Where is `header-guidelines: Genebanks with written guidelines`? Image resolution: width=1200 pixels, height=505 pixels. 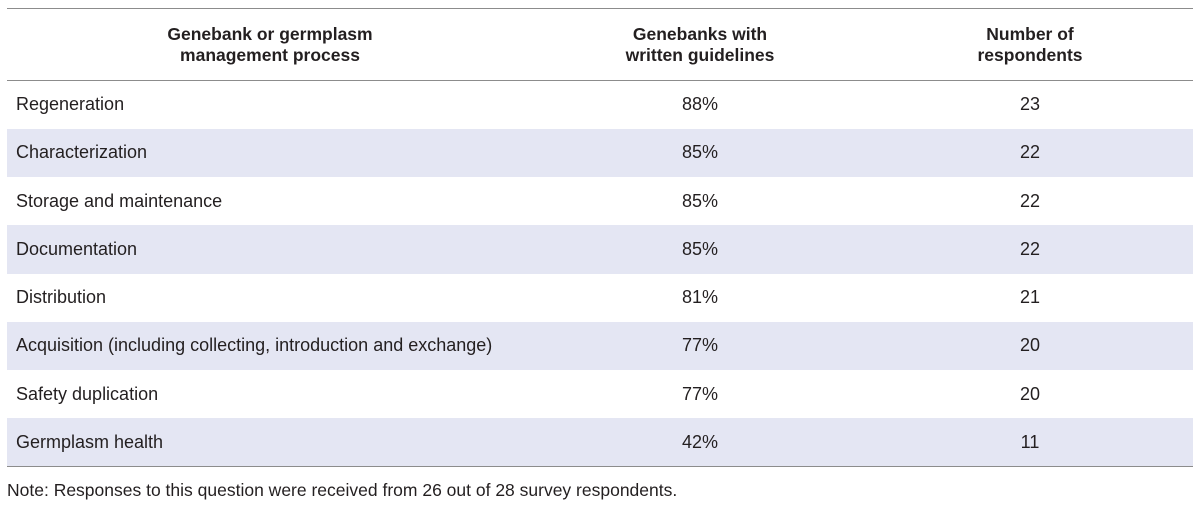
header-guidelines: Genebanks with written guidelines is located at coordinates (700, 45).